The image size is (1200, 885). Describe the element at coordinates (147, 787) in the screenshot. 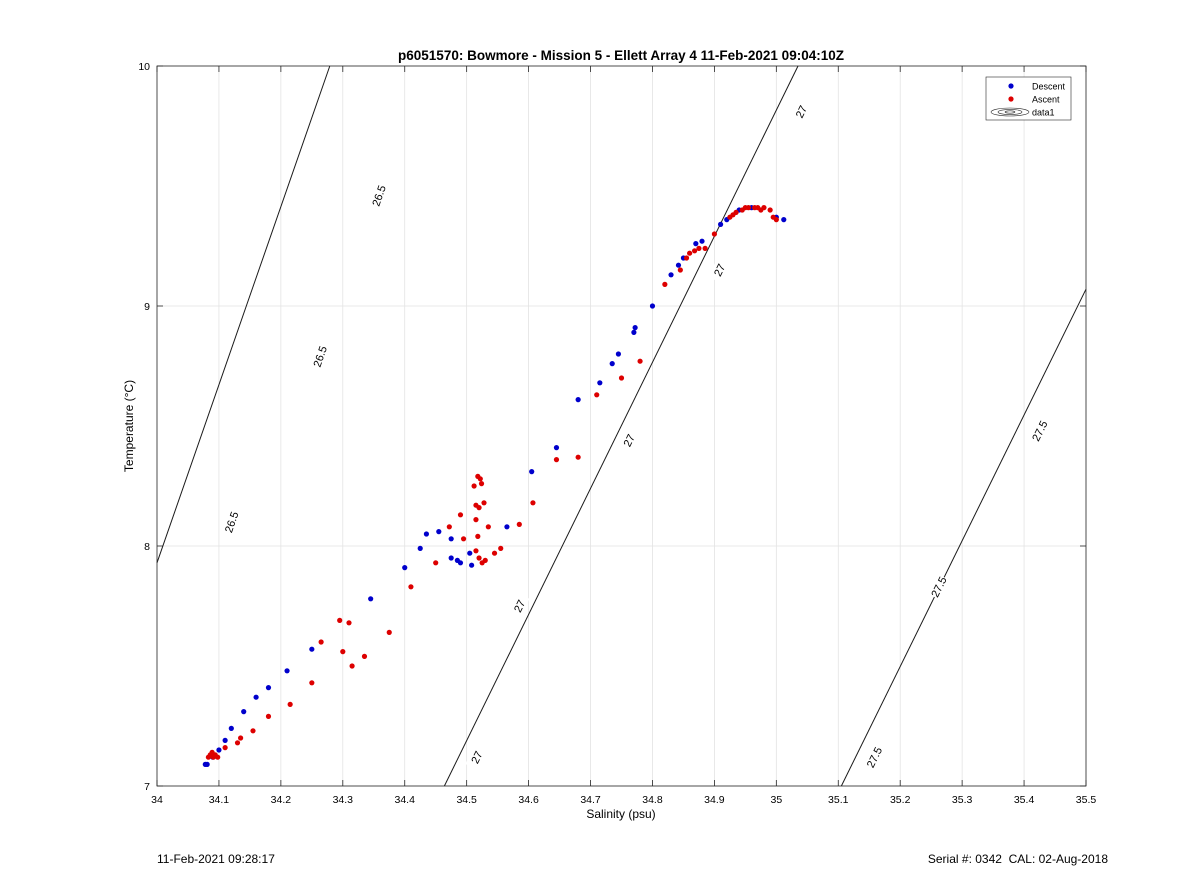

I see `y-tick-label: 7` at that location.